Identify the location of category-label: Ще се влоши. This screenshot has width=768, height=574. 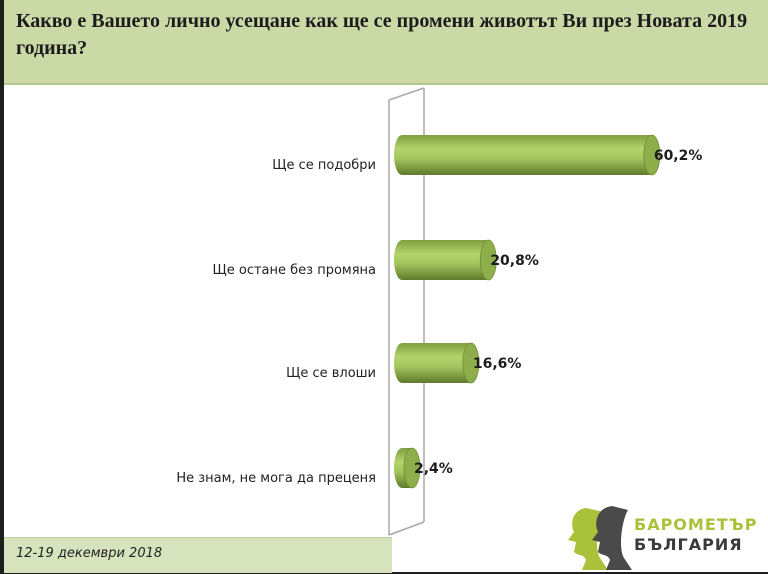
(331, 373).